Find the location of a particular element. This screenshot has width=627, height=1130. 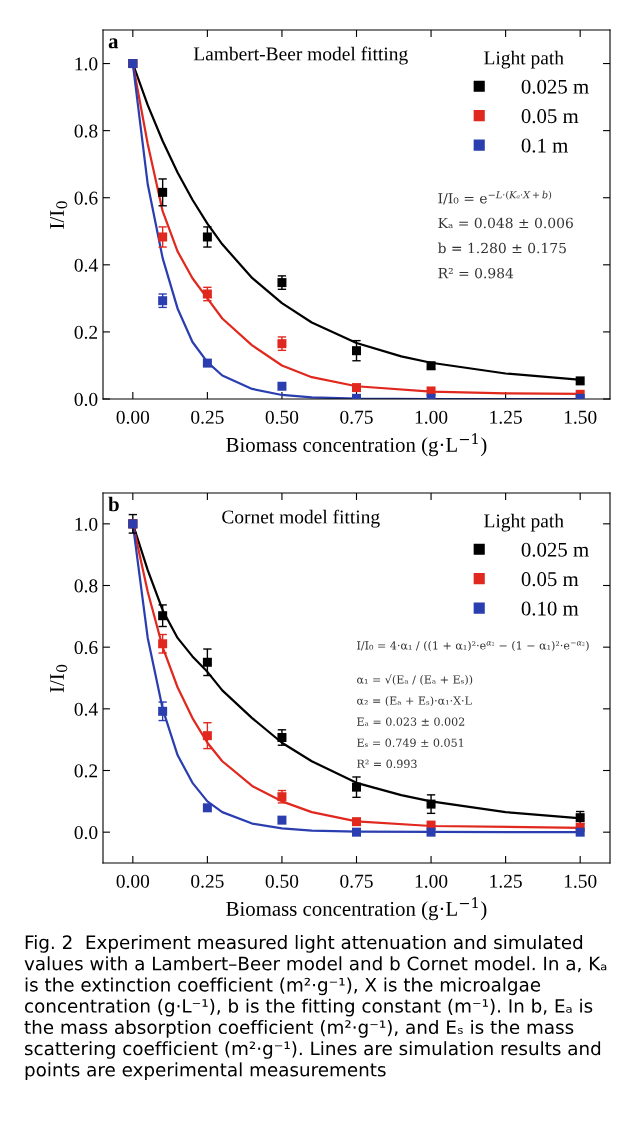

annotation: R² = 0.993 is located at coordinates (387, 763).